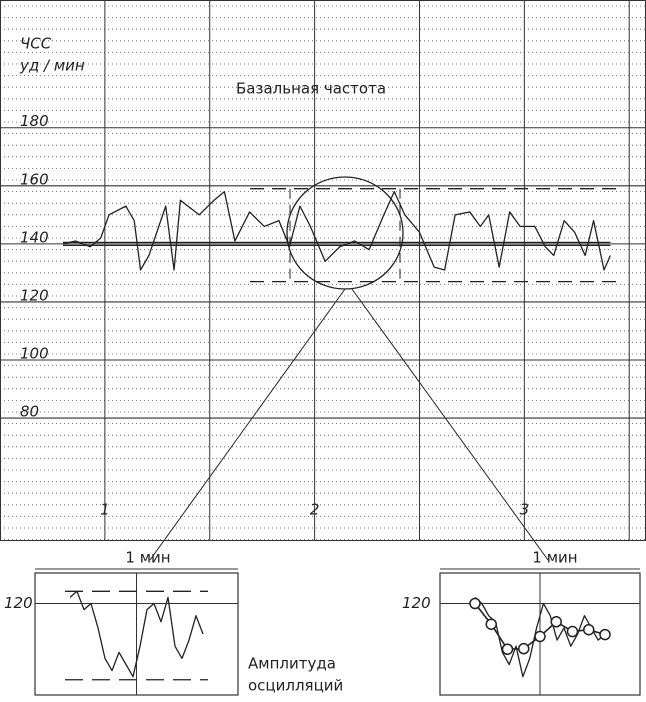  What do you see at coordinates (34, 121) in the screenshot?
I see `y-tick-label: 180` at bounding box center [34, 121].